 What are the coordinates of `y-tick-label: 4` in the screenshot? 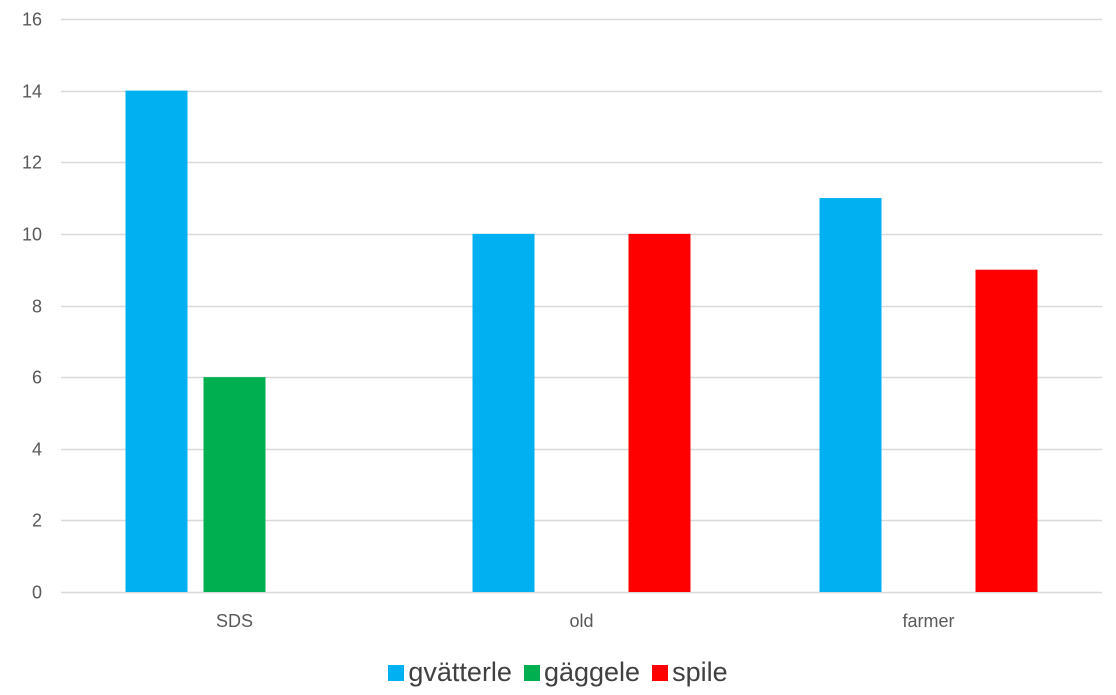 It's located at (37, 450).